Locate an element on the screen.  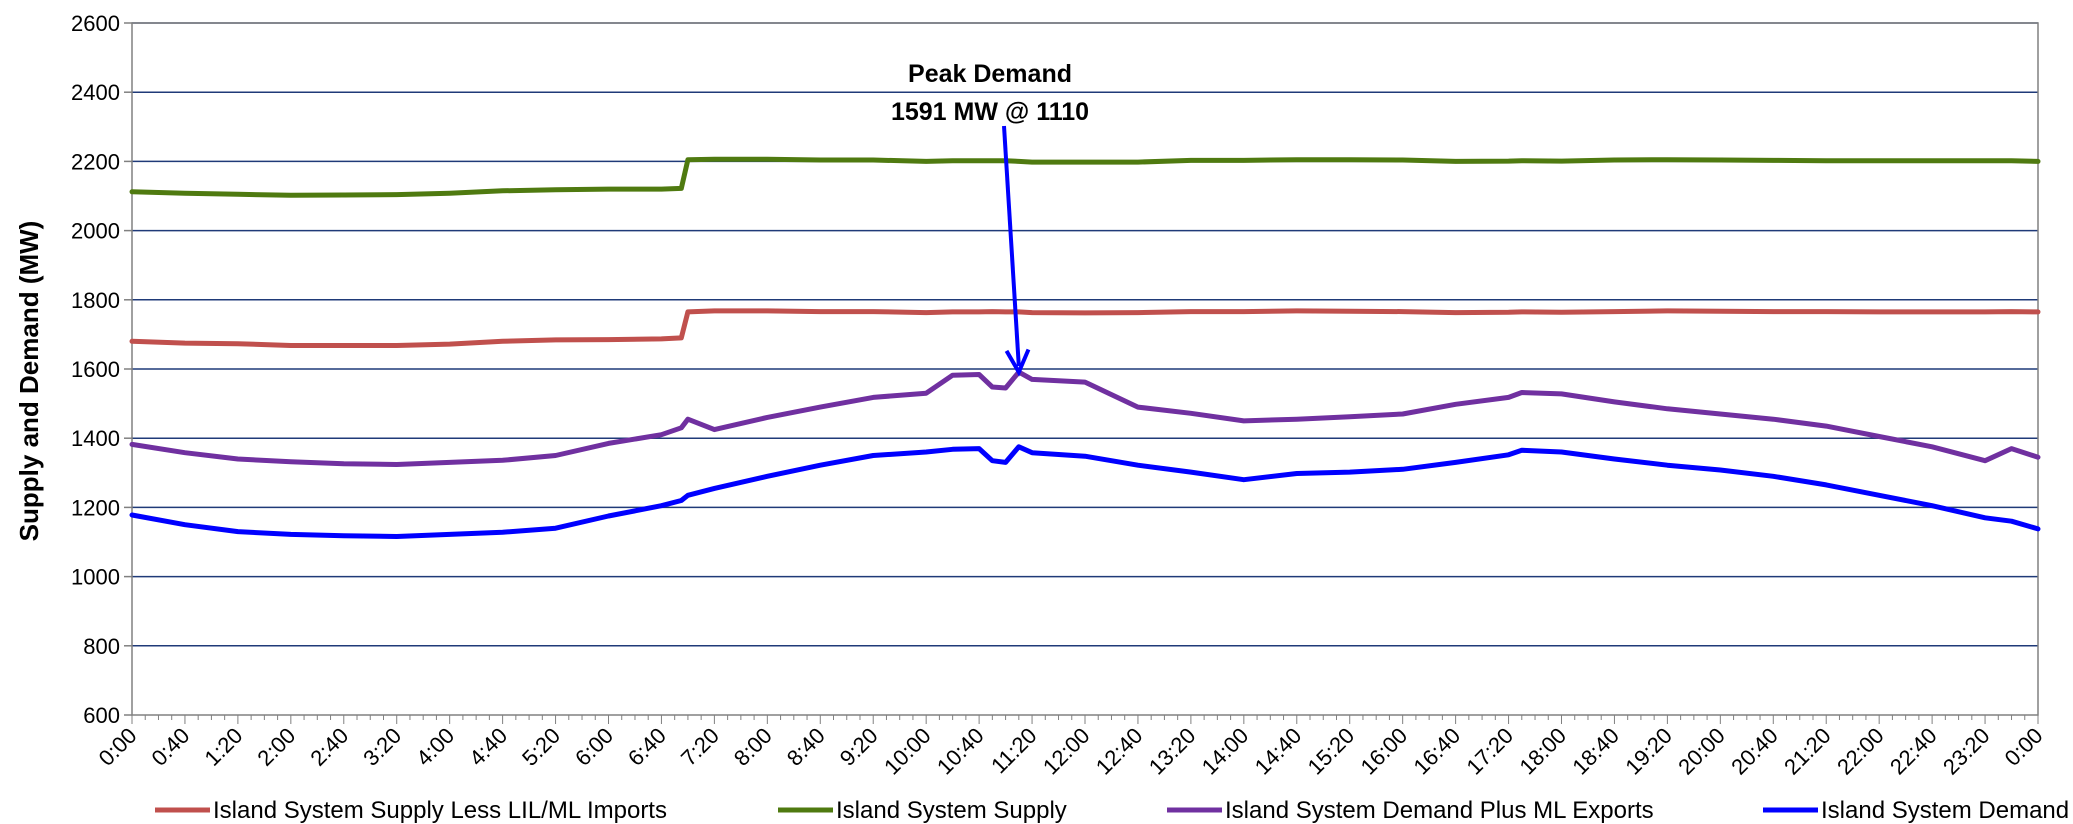
x-tick-label: 6:40 is located at coordinates (647, 747).